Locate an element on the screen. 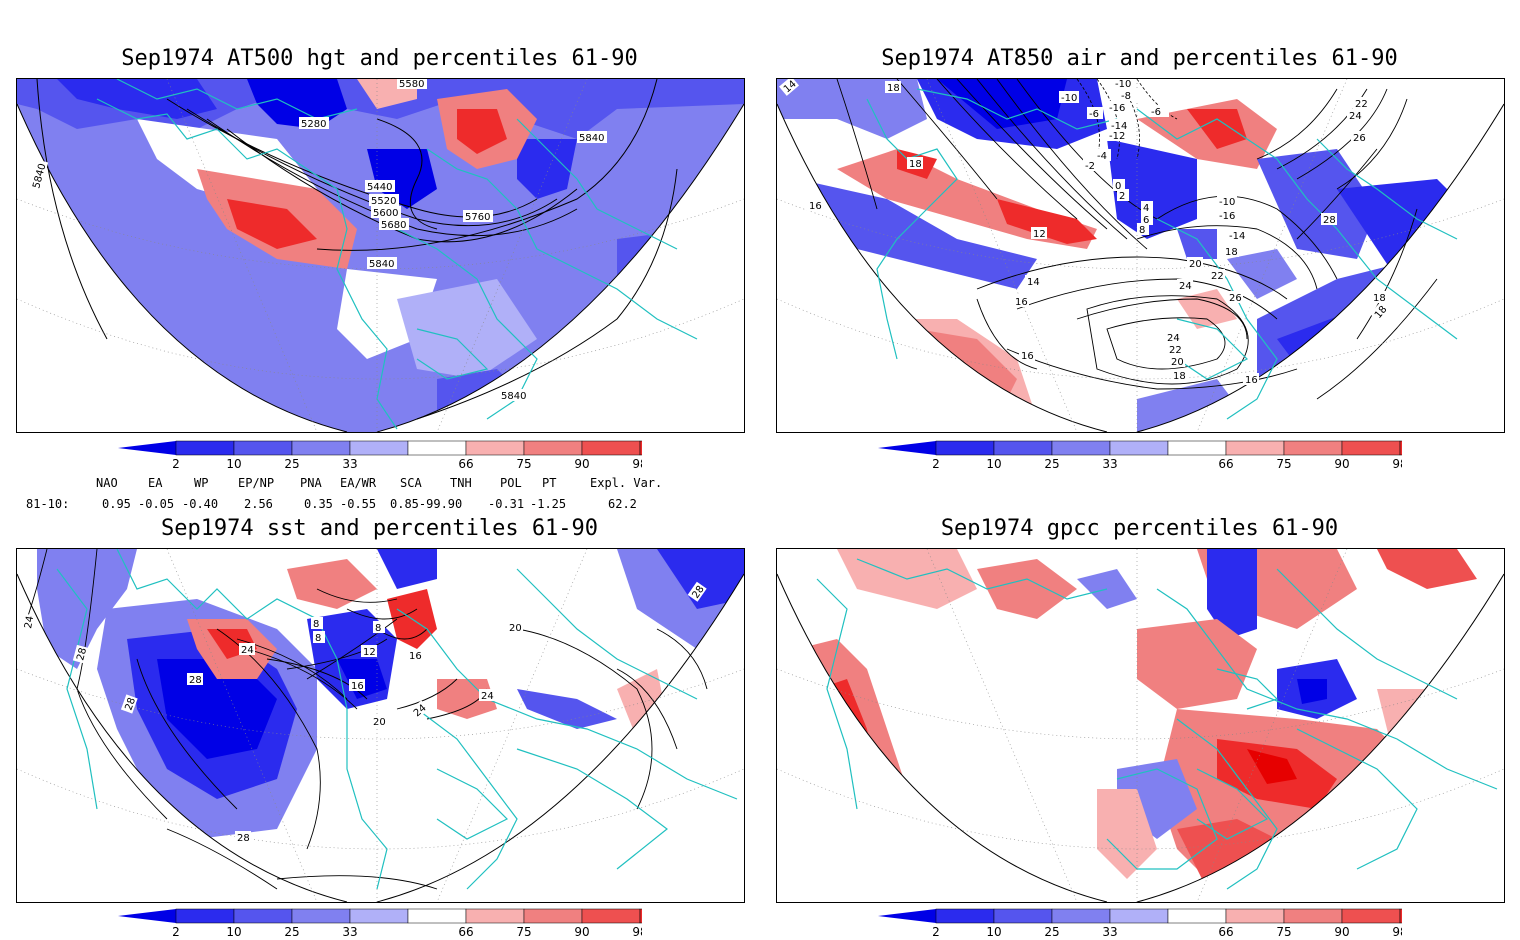  index-header-nao: NAO is located at coordinates (107, 483).